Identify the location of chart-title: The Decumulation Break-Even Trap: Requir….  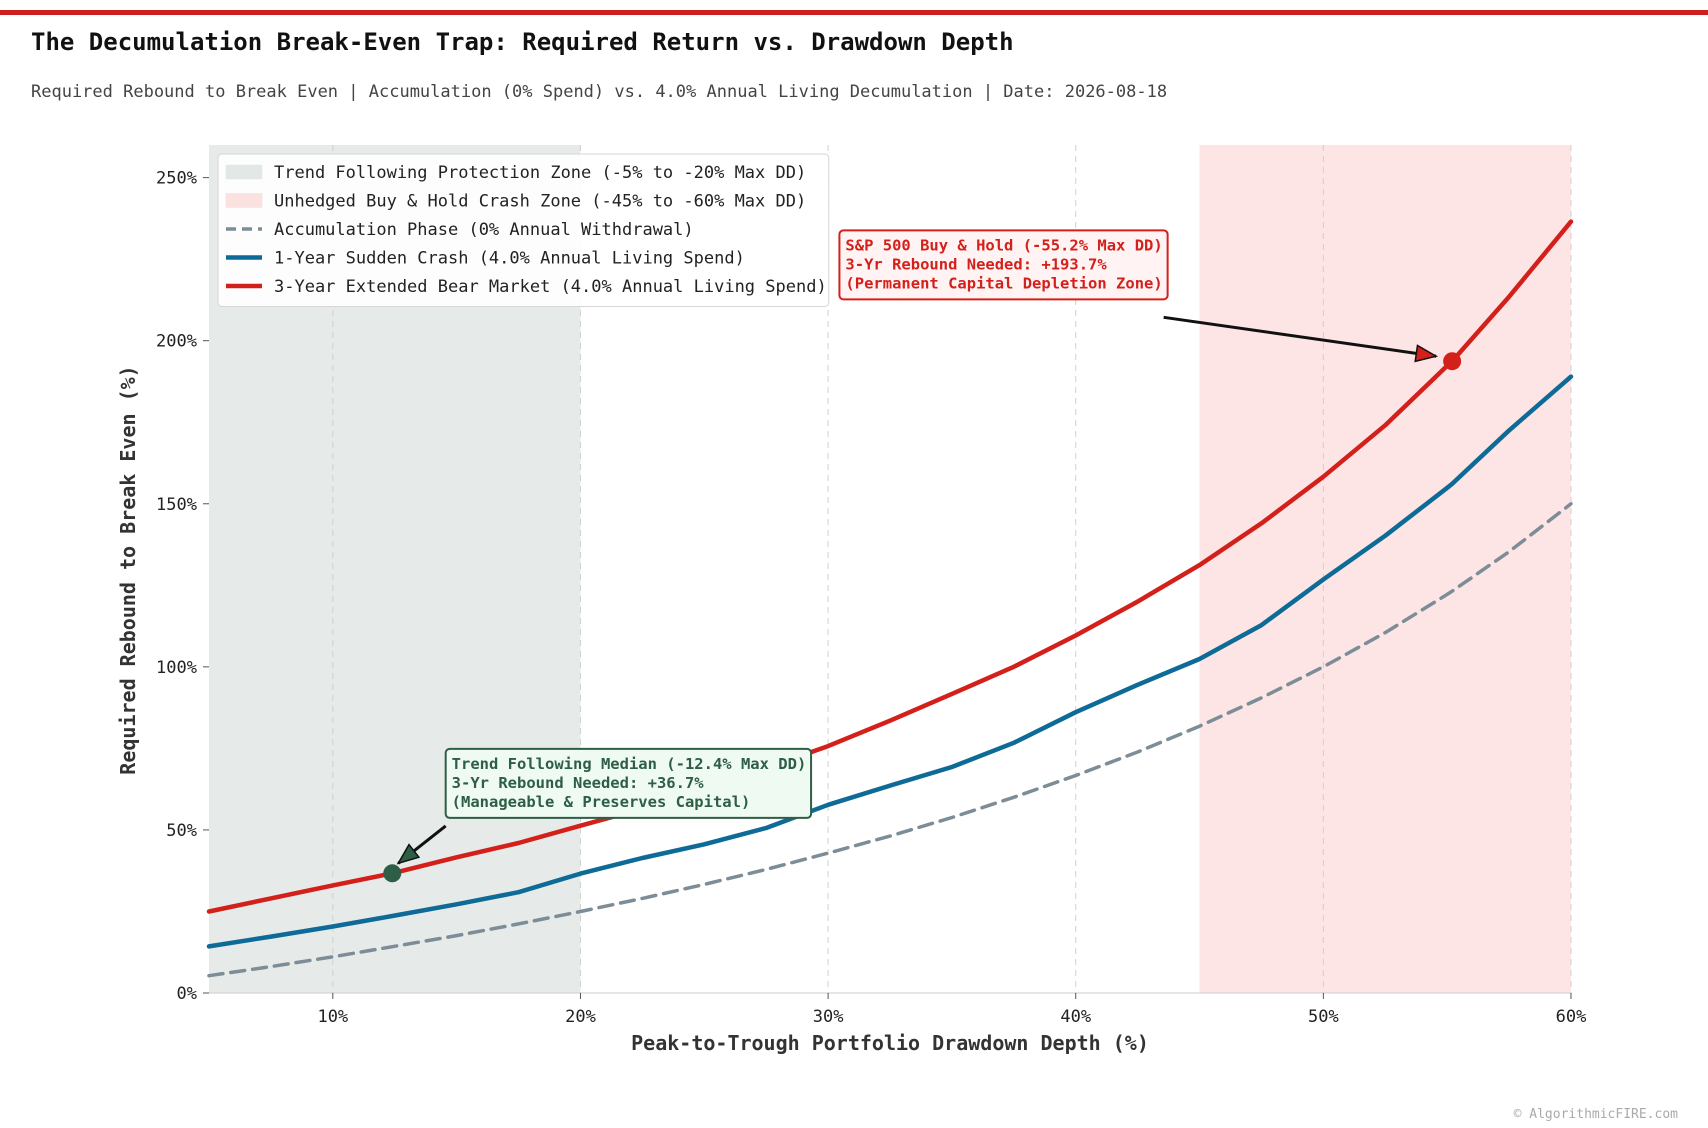
(522, 42).